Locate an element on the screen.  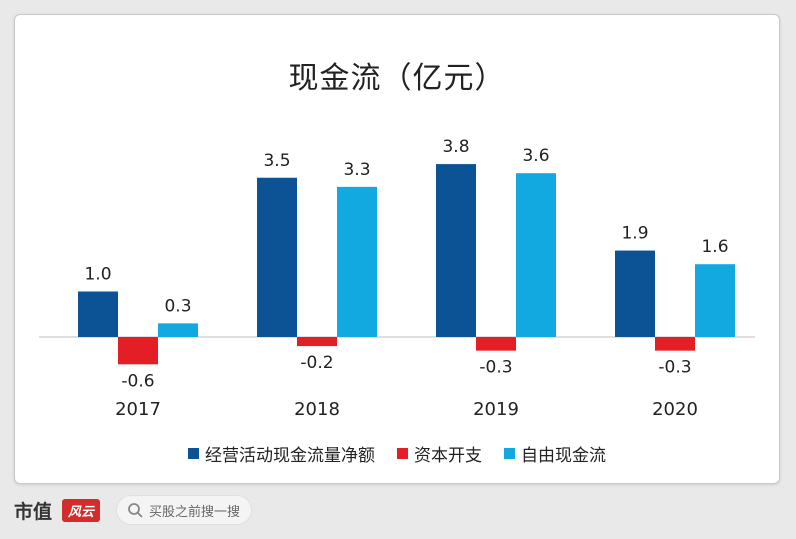
brand-tag: 风云 is located at coordinates (81, 510).